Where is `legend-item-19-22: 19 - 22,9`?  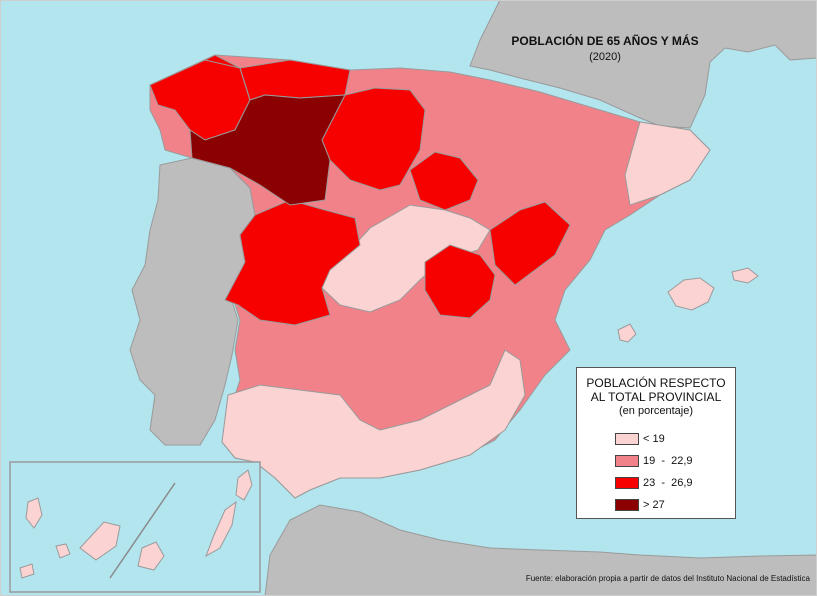 legend-item-19-22: 19 - 22,9 is located at coordinates (654, 461).